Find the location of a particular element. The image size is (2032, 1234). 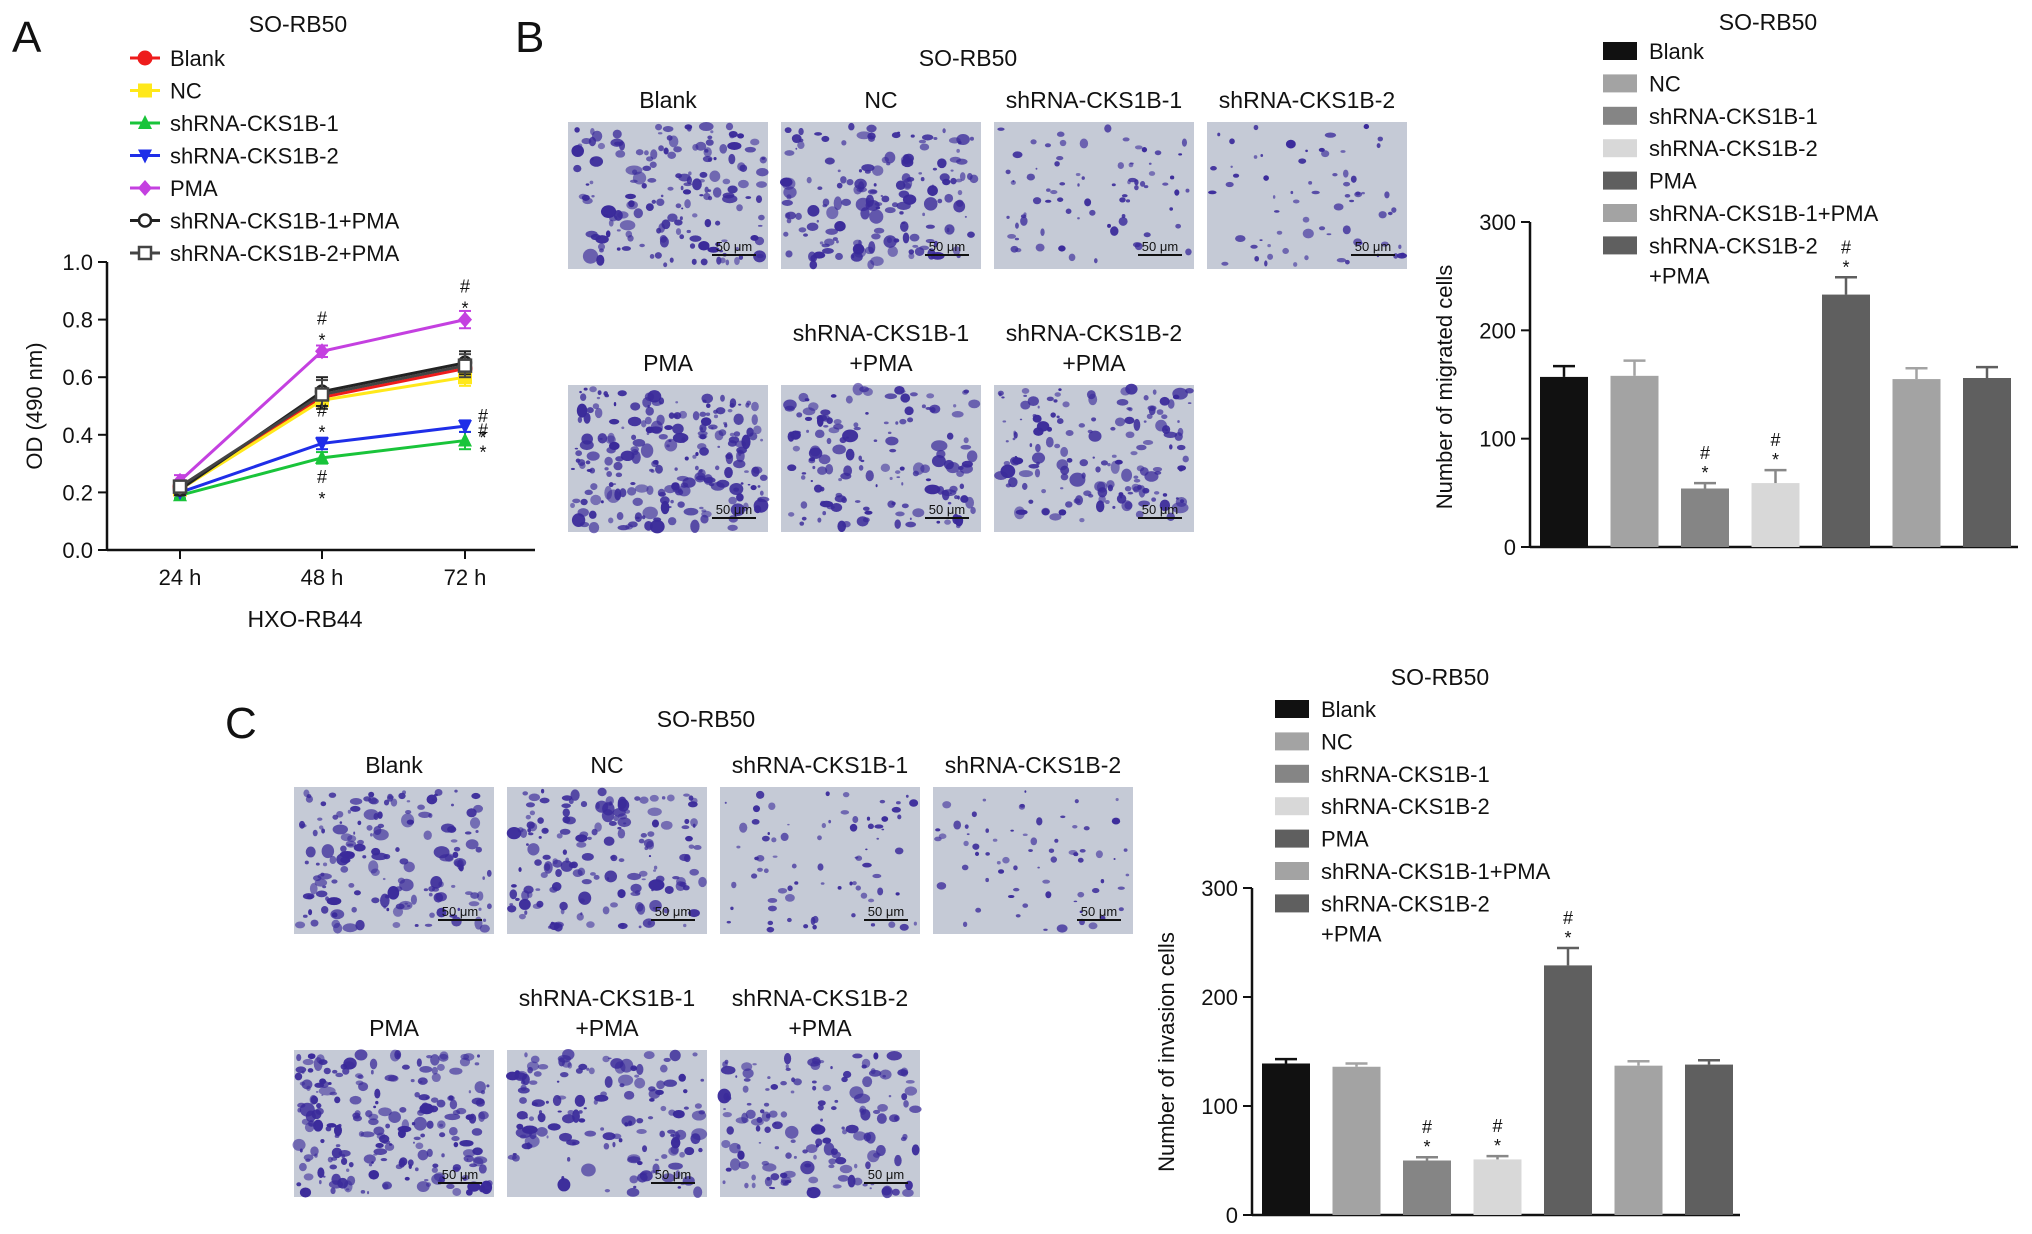

legend-swatch is located at coordinates (1292, 709).